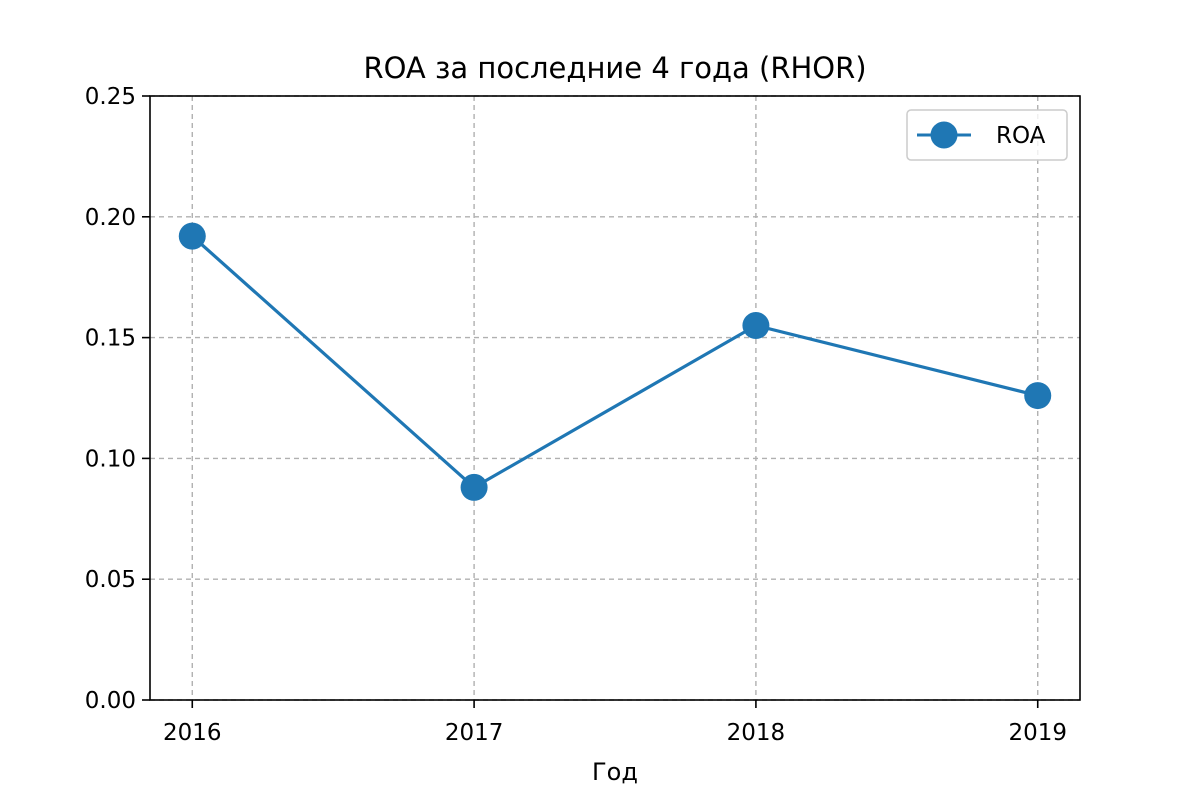 Image resolution: width=1200 pixels, height=800 pixels. I want to click on legend: ROA, so click(987, 135).